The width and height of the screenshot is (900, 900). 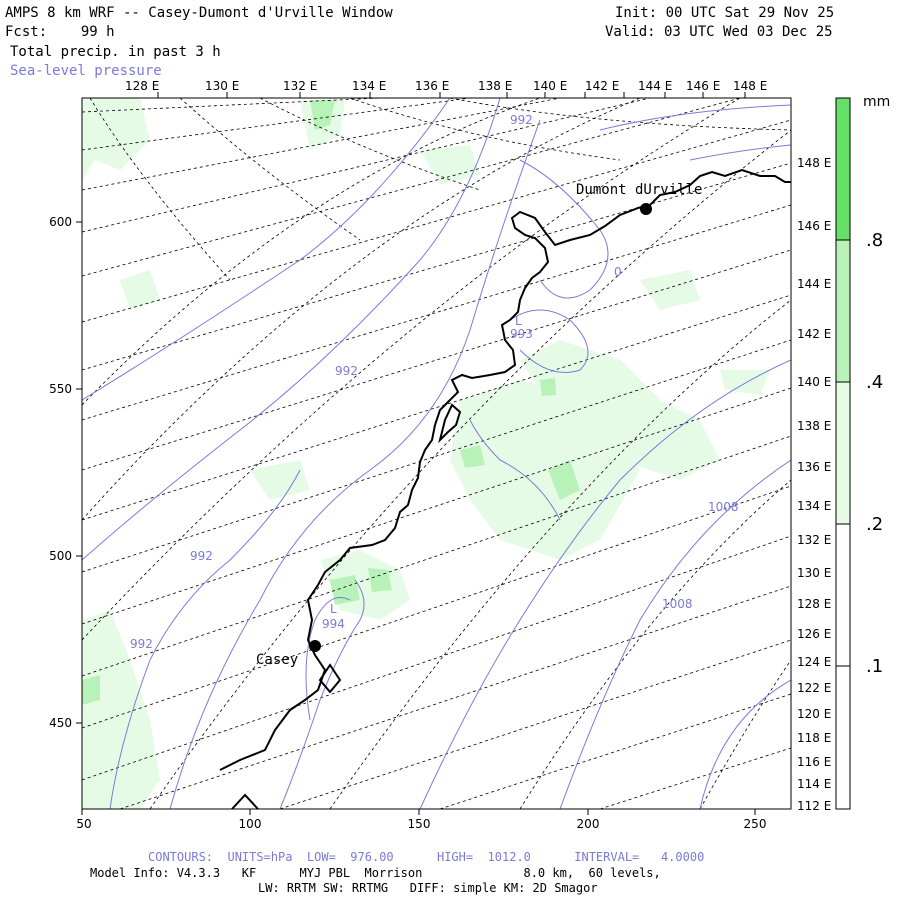 What do you see at coordinates (60, 389) in the screenshot?
I see `y-tick-label: 550` at bounding box center [60, 389].